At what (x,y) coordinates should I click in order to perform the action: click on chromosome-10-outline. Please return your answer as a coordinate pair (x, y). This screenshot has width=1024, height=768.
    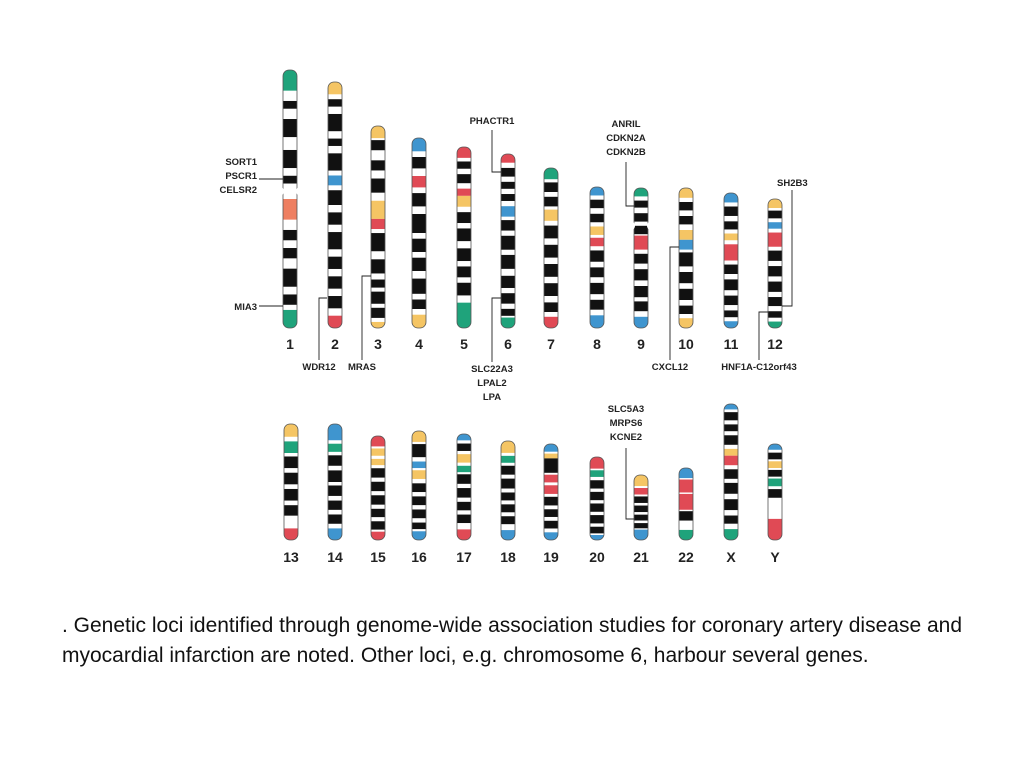
    Looking at the image, I should click on (686, 258).